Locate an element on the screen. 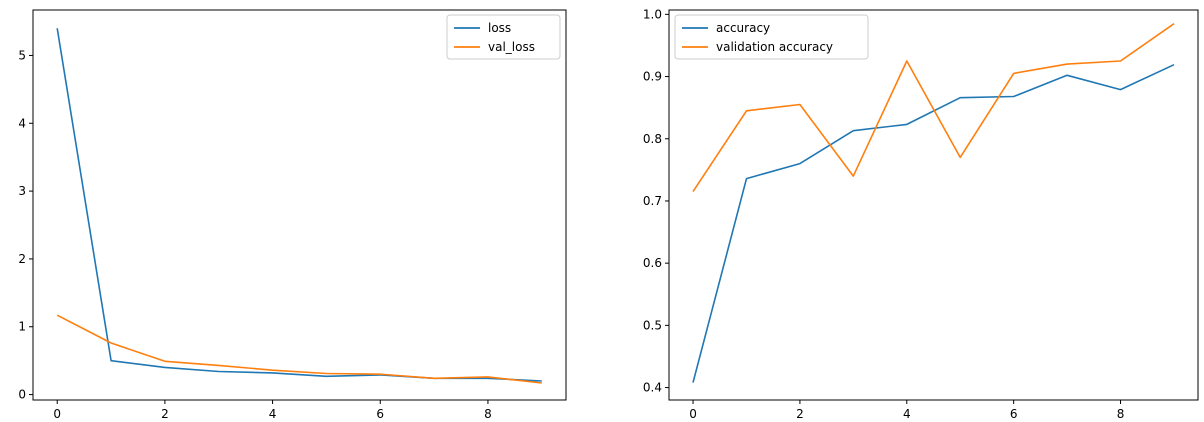 The height and width of the screenshot is (422, 1204). legend-label: loss is located at coordinates (499, 28).